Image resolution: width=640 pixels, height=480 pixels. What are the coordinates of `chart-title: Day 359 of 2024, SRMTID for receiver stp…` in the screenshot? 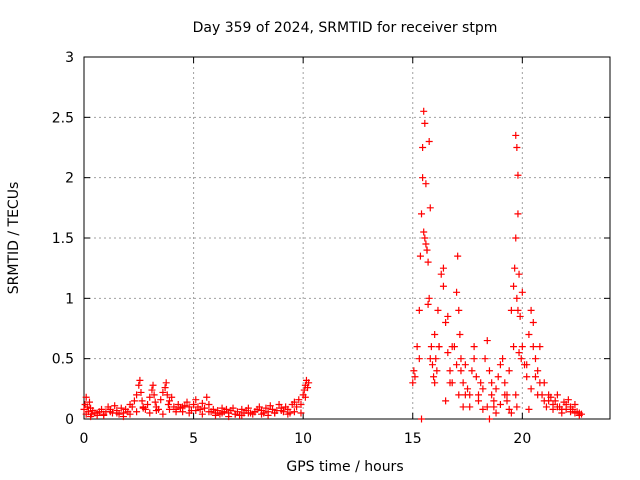 It's located at (345, 28).